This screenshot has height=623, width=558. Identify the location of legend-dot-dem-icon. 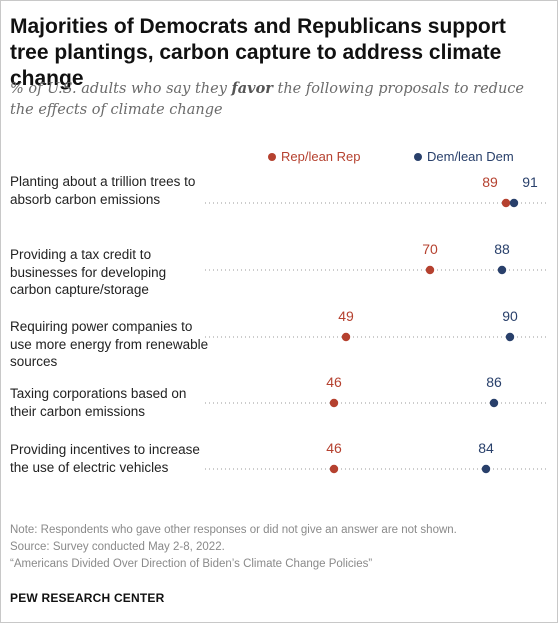
(418, 157).